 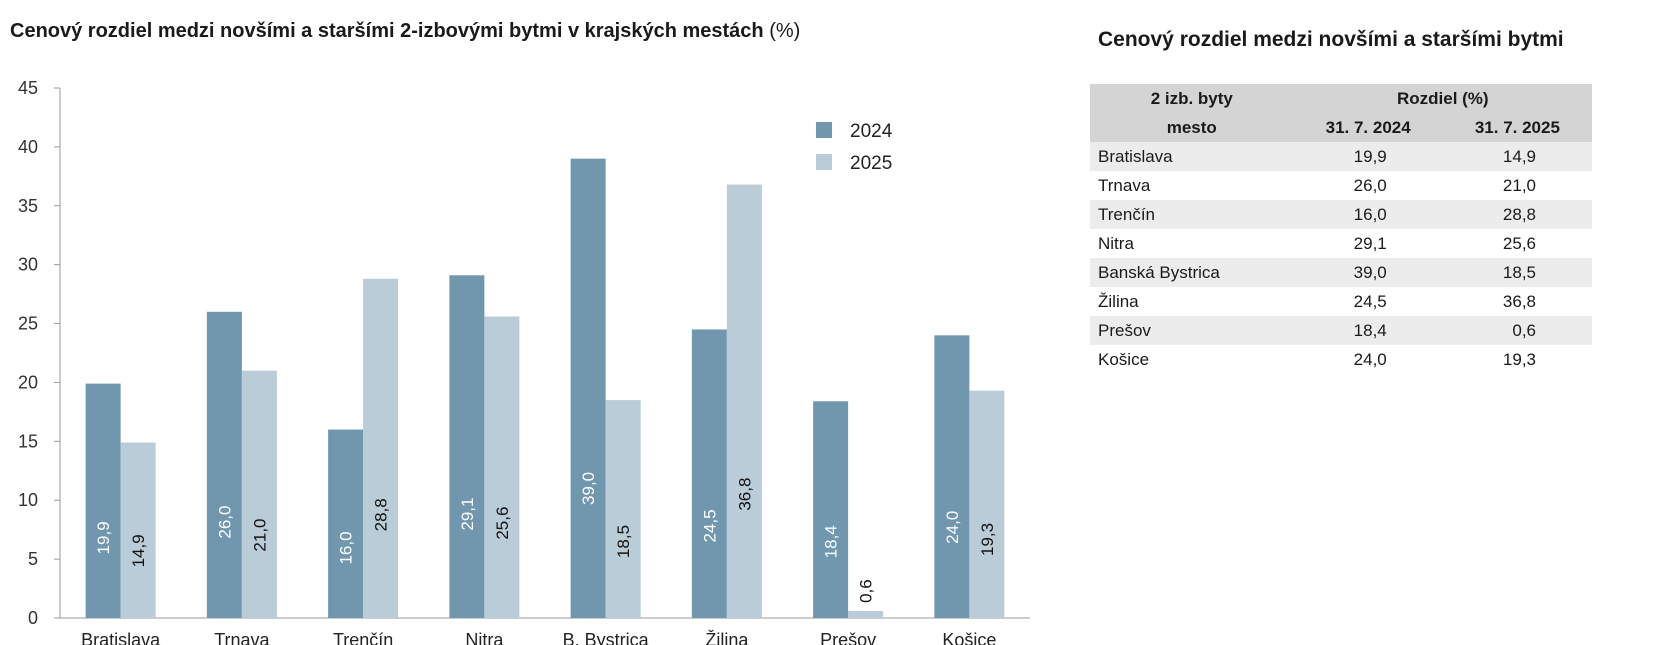 What do you see at coordinates (1368, 156) in the screenshot?
I see `table-cell-2024: 19,9` at bounding box center [1368, 156].